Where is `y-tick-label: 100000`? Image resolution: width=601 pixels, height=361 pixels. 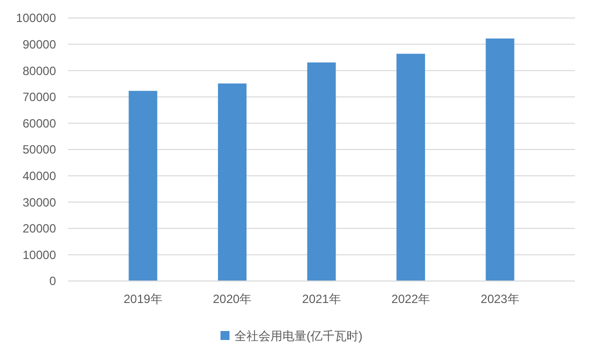
y-tick-label: 100000 is located at coordinates (36, 18).